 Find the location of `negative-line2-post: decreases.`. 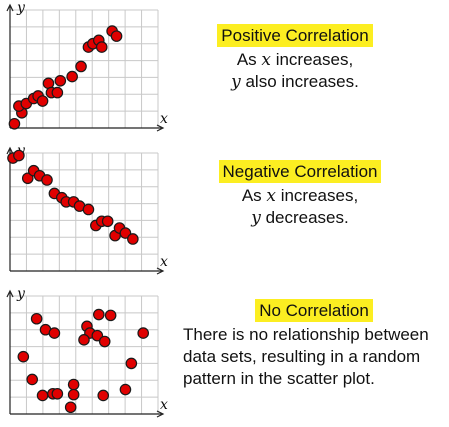

negative-line2-post: decreases. is located at coordinates (304, 217).